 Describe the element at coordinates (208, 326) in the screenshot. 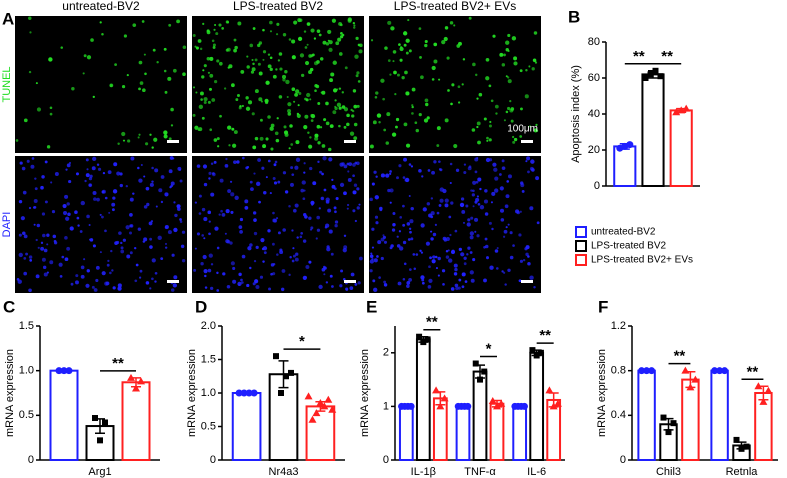

I see `y-tick-label: 2.0` at that location.